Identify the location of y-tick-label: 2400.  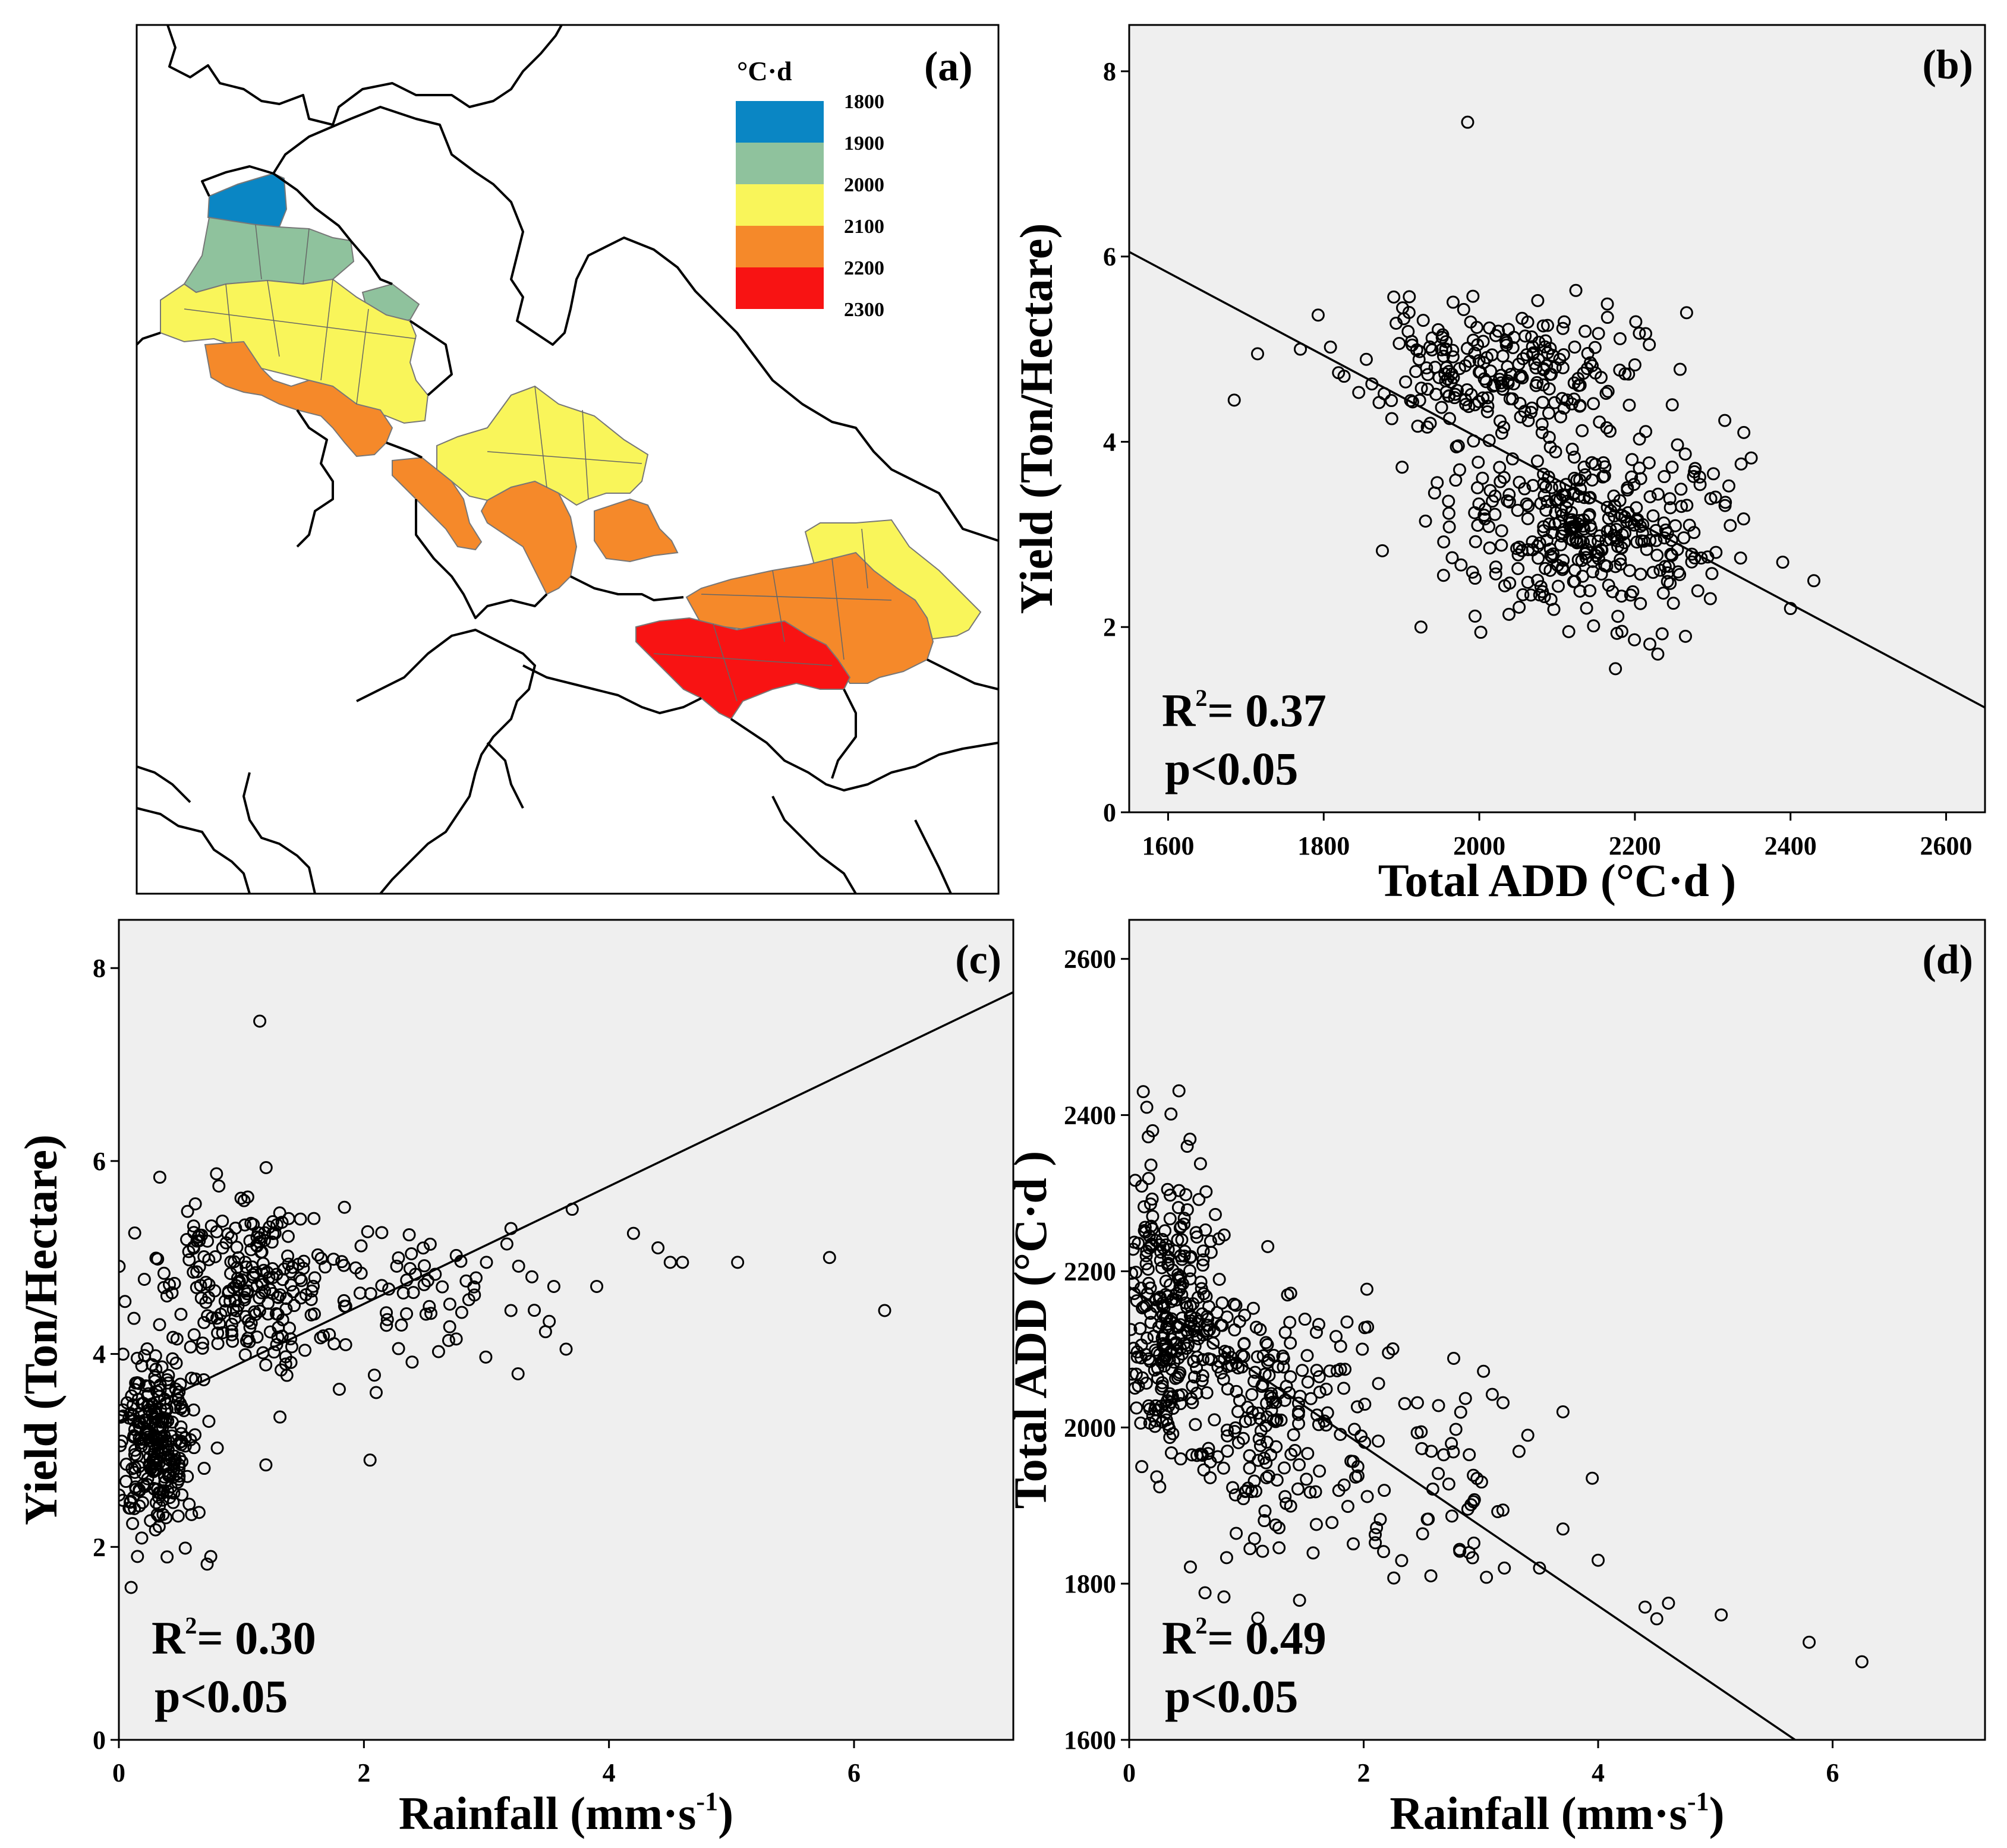
(1090, 1115).